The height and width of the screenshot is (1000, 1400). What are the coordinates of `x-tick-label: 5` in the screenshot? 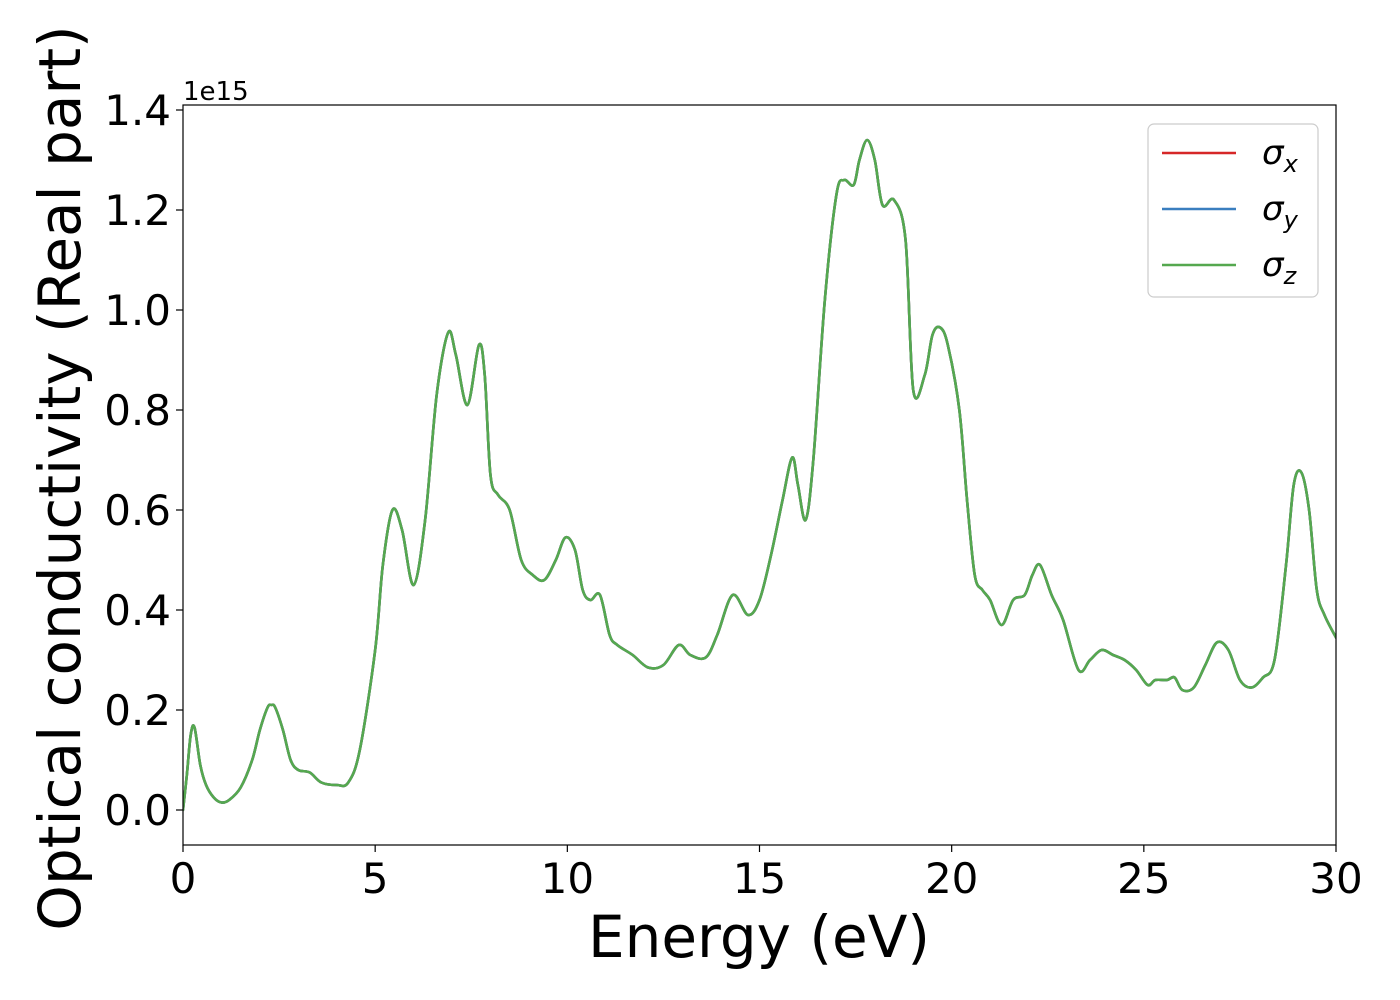 It's located at (375, 878).